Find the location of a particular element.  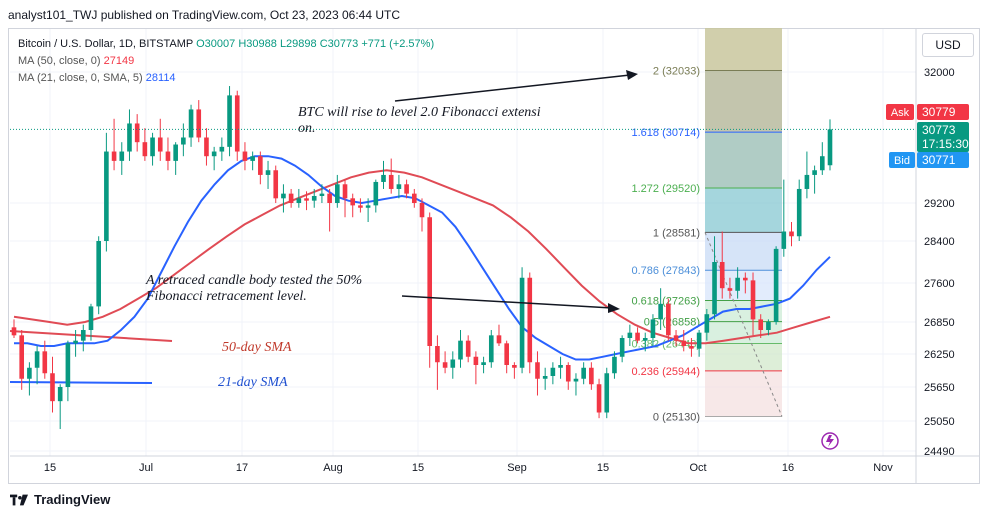

bid-price-value: 30771 is located at coordinates (939, 160).